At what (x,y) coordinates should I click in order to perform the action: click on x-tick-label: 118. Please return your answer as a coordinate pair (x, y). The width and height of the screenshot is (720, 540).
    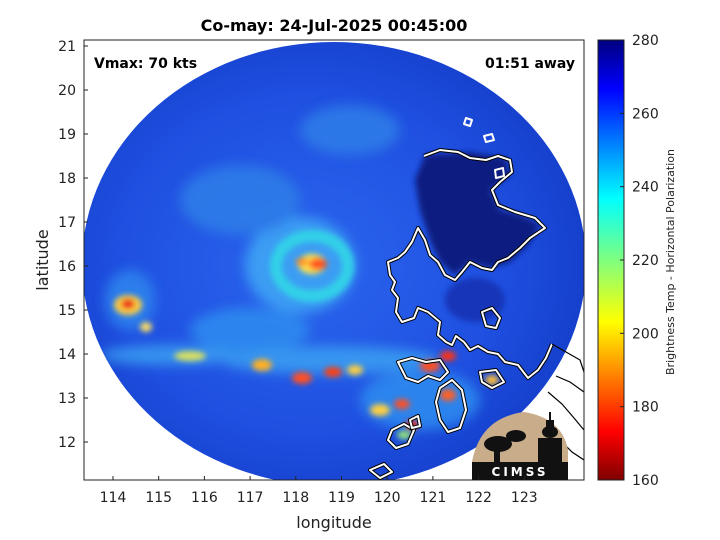
    Looking at the image, I should click on (295, 498).